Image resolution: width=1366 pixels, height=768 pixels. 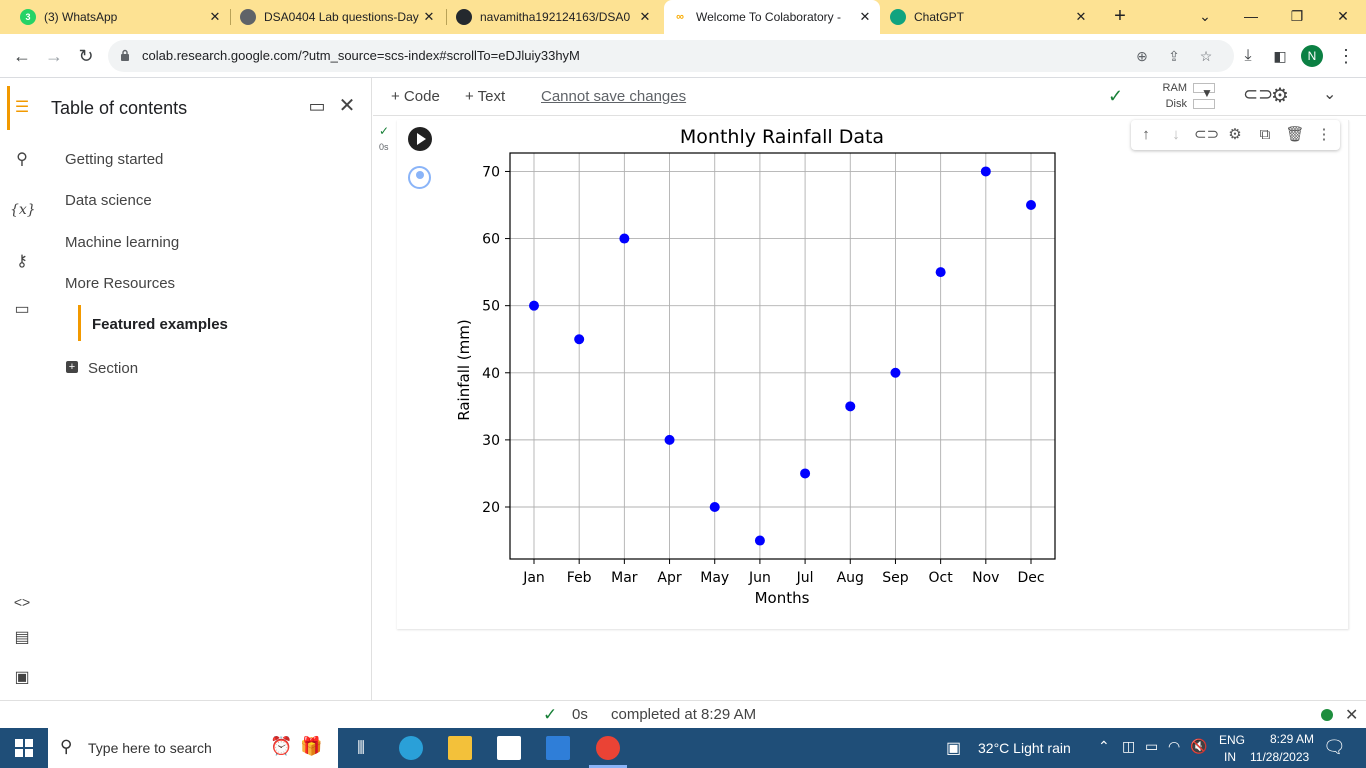 I want to click on add-text-button: + Text, so click(x=485, y=96).